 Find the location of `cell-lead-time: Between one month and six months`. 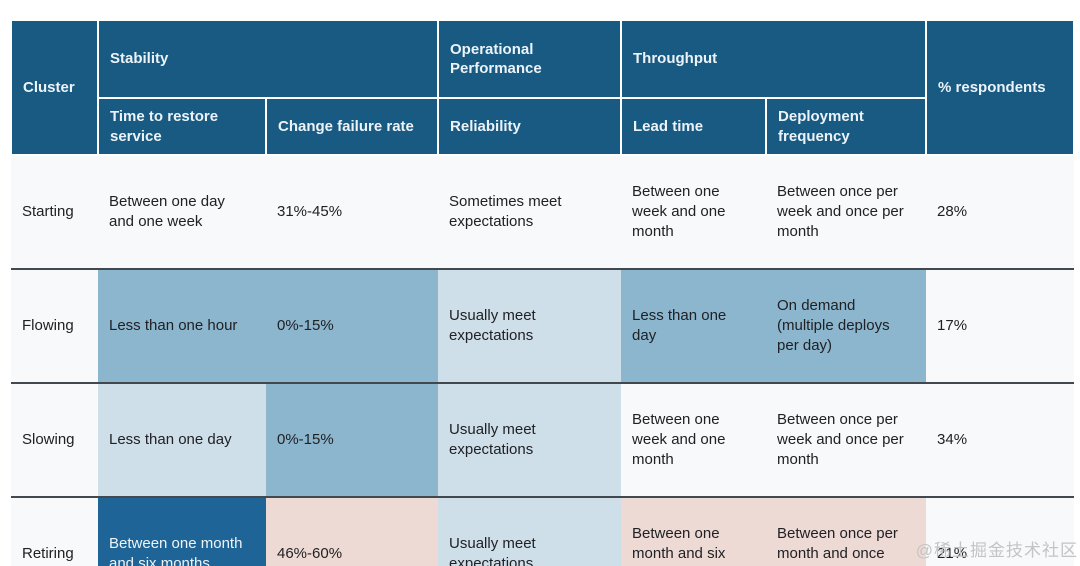

cell-lead-time: Between one month and six months is located at coordinates (694, 531).